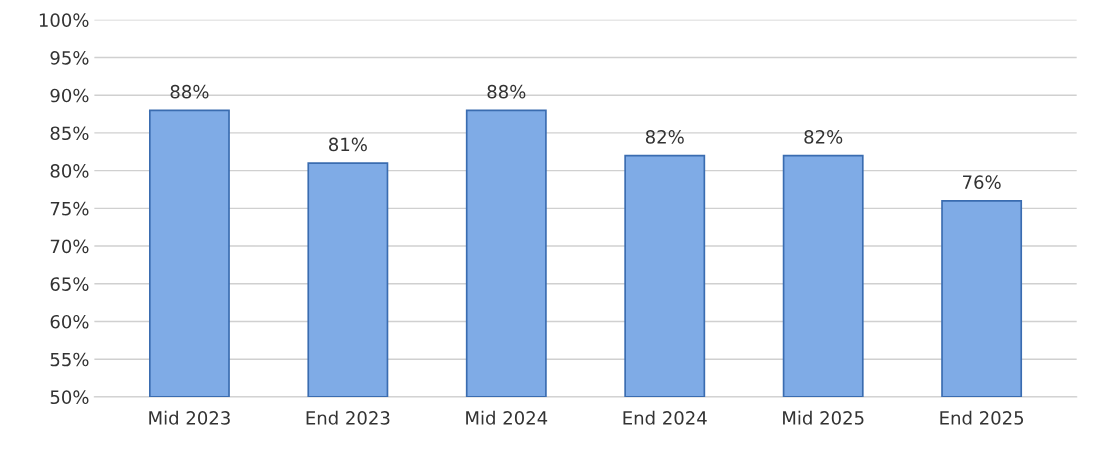  I want to click on x-tick-label: Mid 2024, so click(507, 417).